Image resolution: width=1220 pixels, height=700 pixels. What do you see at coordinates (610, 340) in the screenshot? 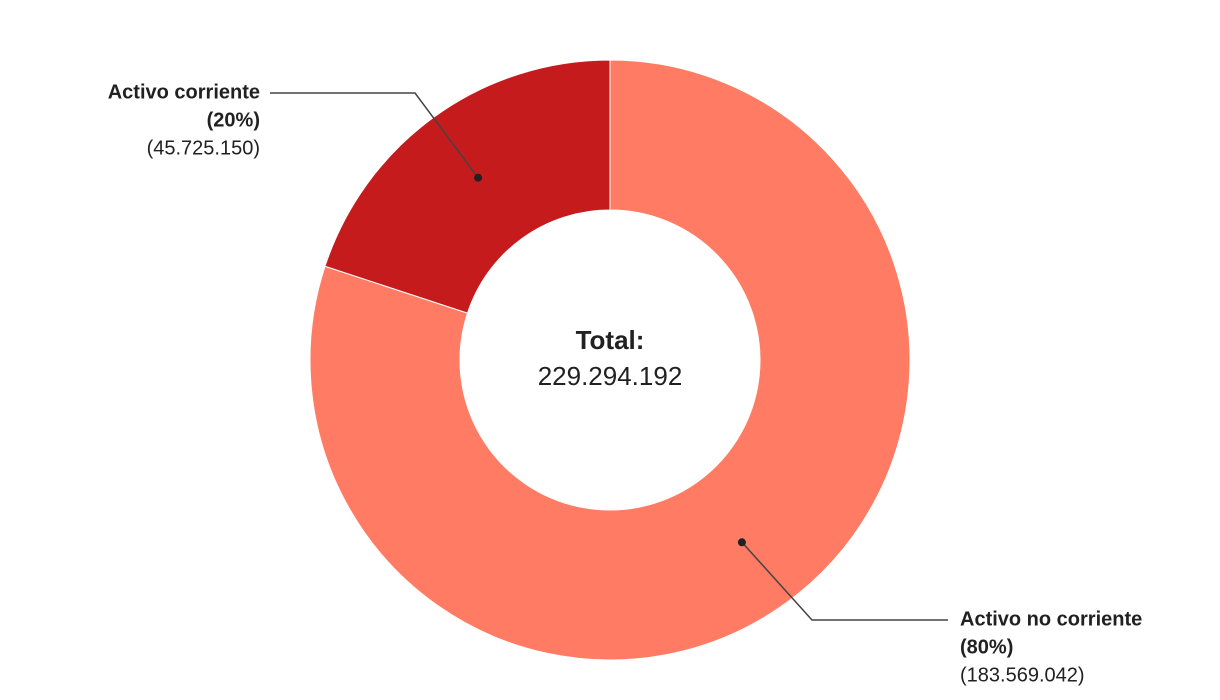
I see `center-title: Total:` at bounding box center [610, 340].